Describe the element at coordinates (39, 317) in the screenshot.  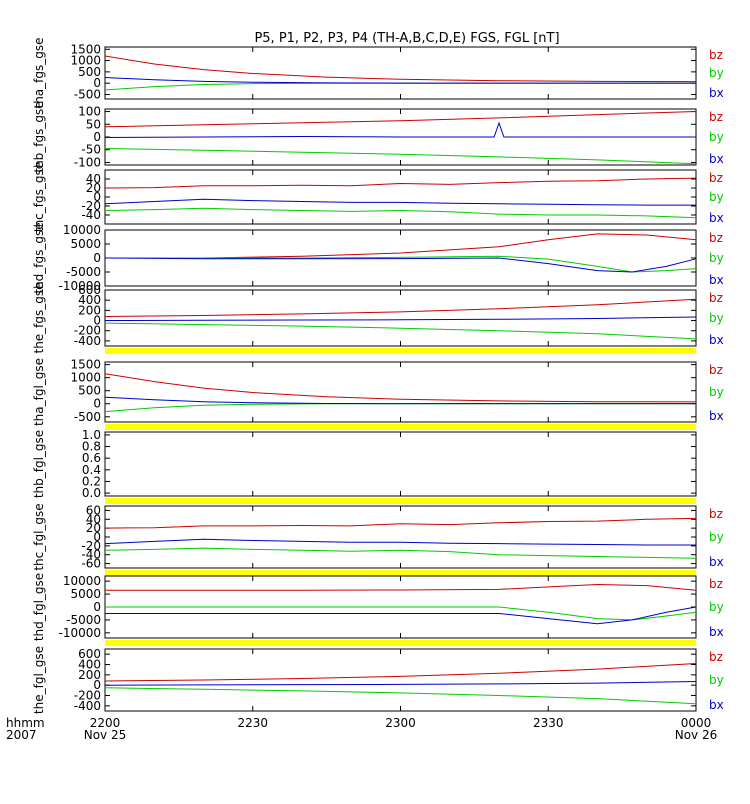
I see `y-axis-label: the_fgs_gse` at that location.